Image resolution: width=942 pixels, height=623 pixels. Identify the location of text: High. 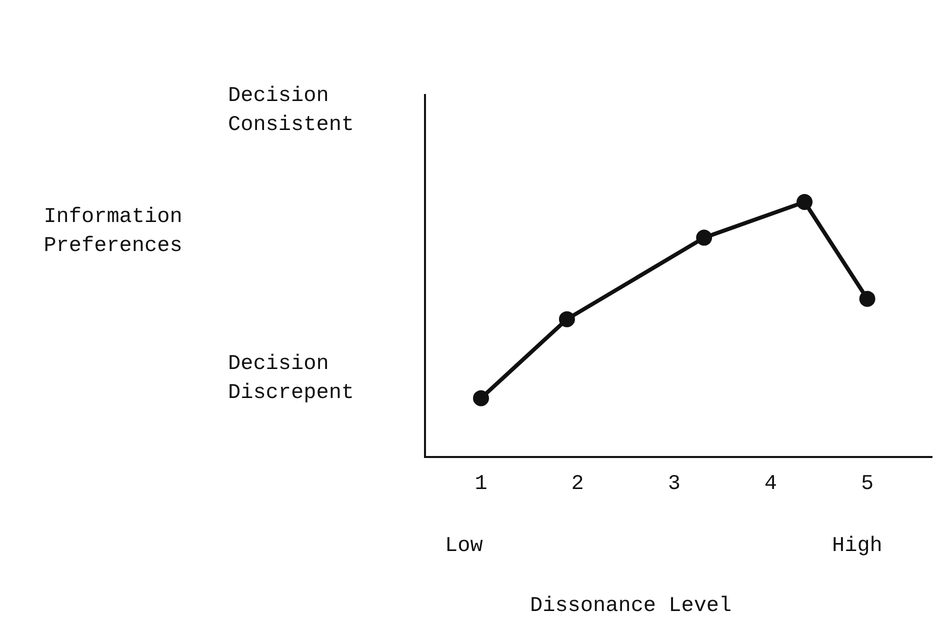
(857, 547).